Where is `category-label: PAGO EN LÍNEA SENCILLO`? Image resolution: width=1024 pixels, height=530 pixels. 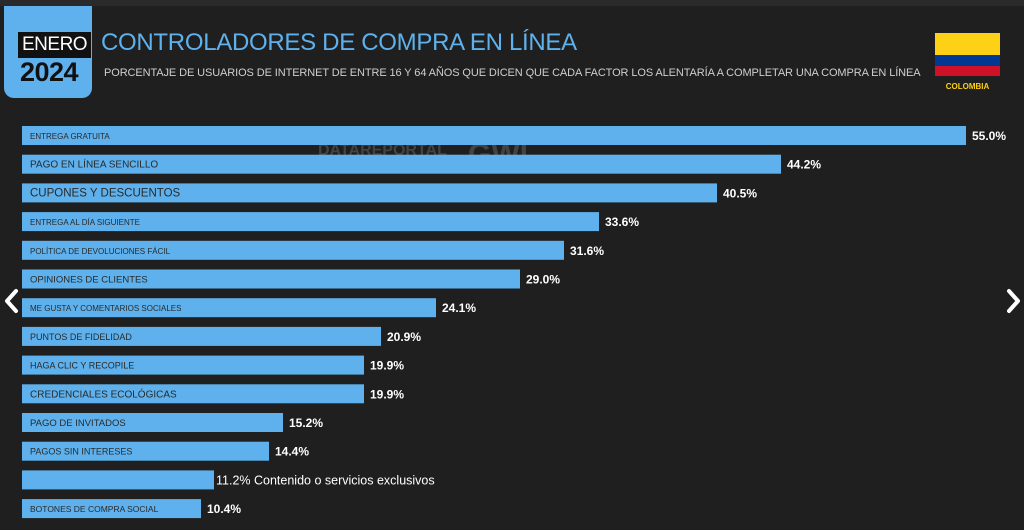 category-label: PAGO EN LÍNEA SENCILLO is located at coordinates (94, 164).